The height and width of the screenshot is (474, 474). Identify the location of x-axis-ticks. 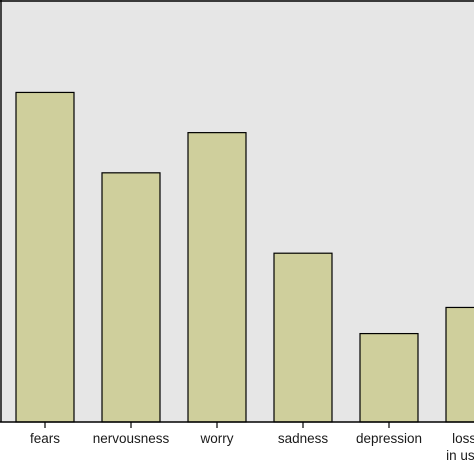
(217, 425).